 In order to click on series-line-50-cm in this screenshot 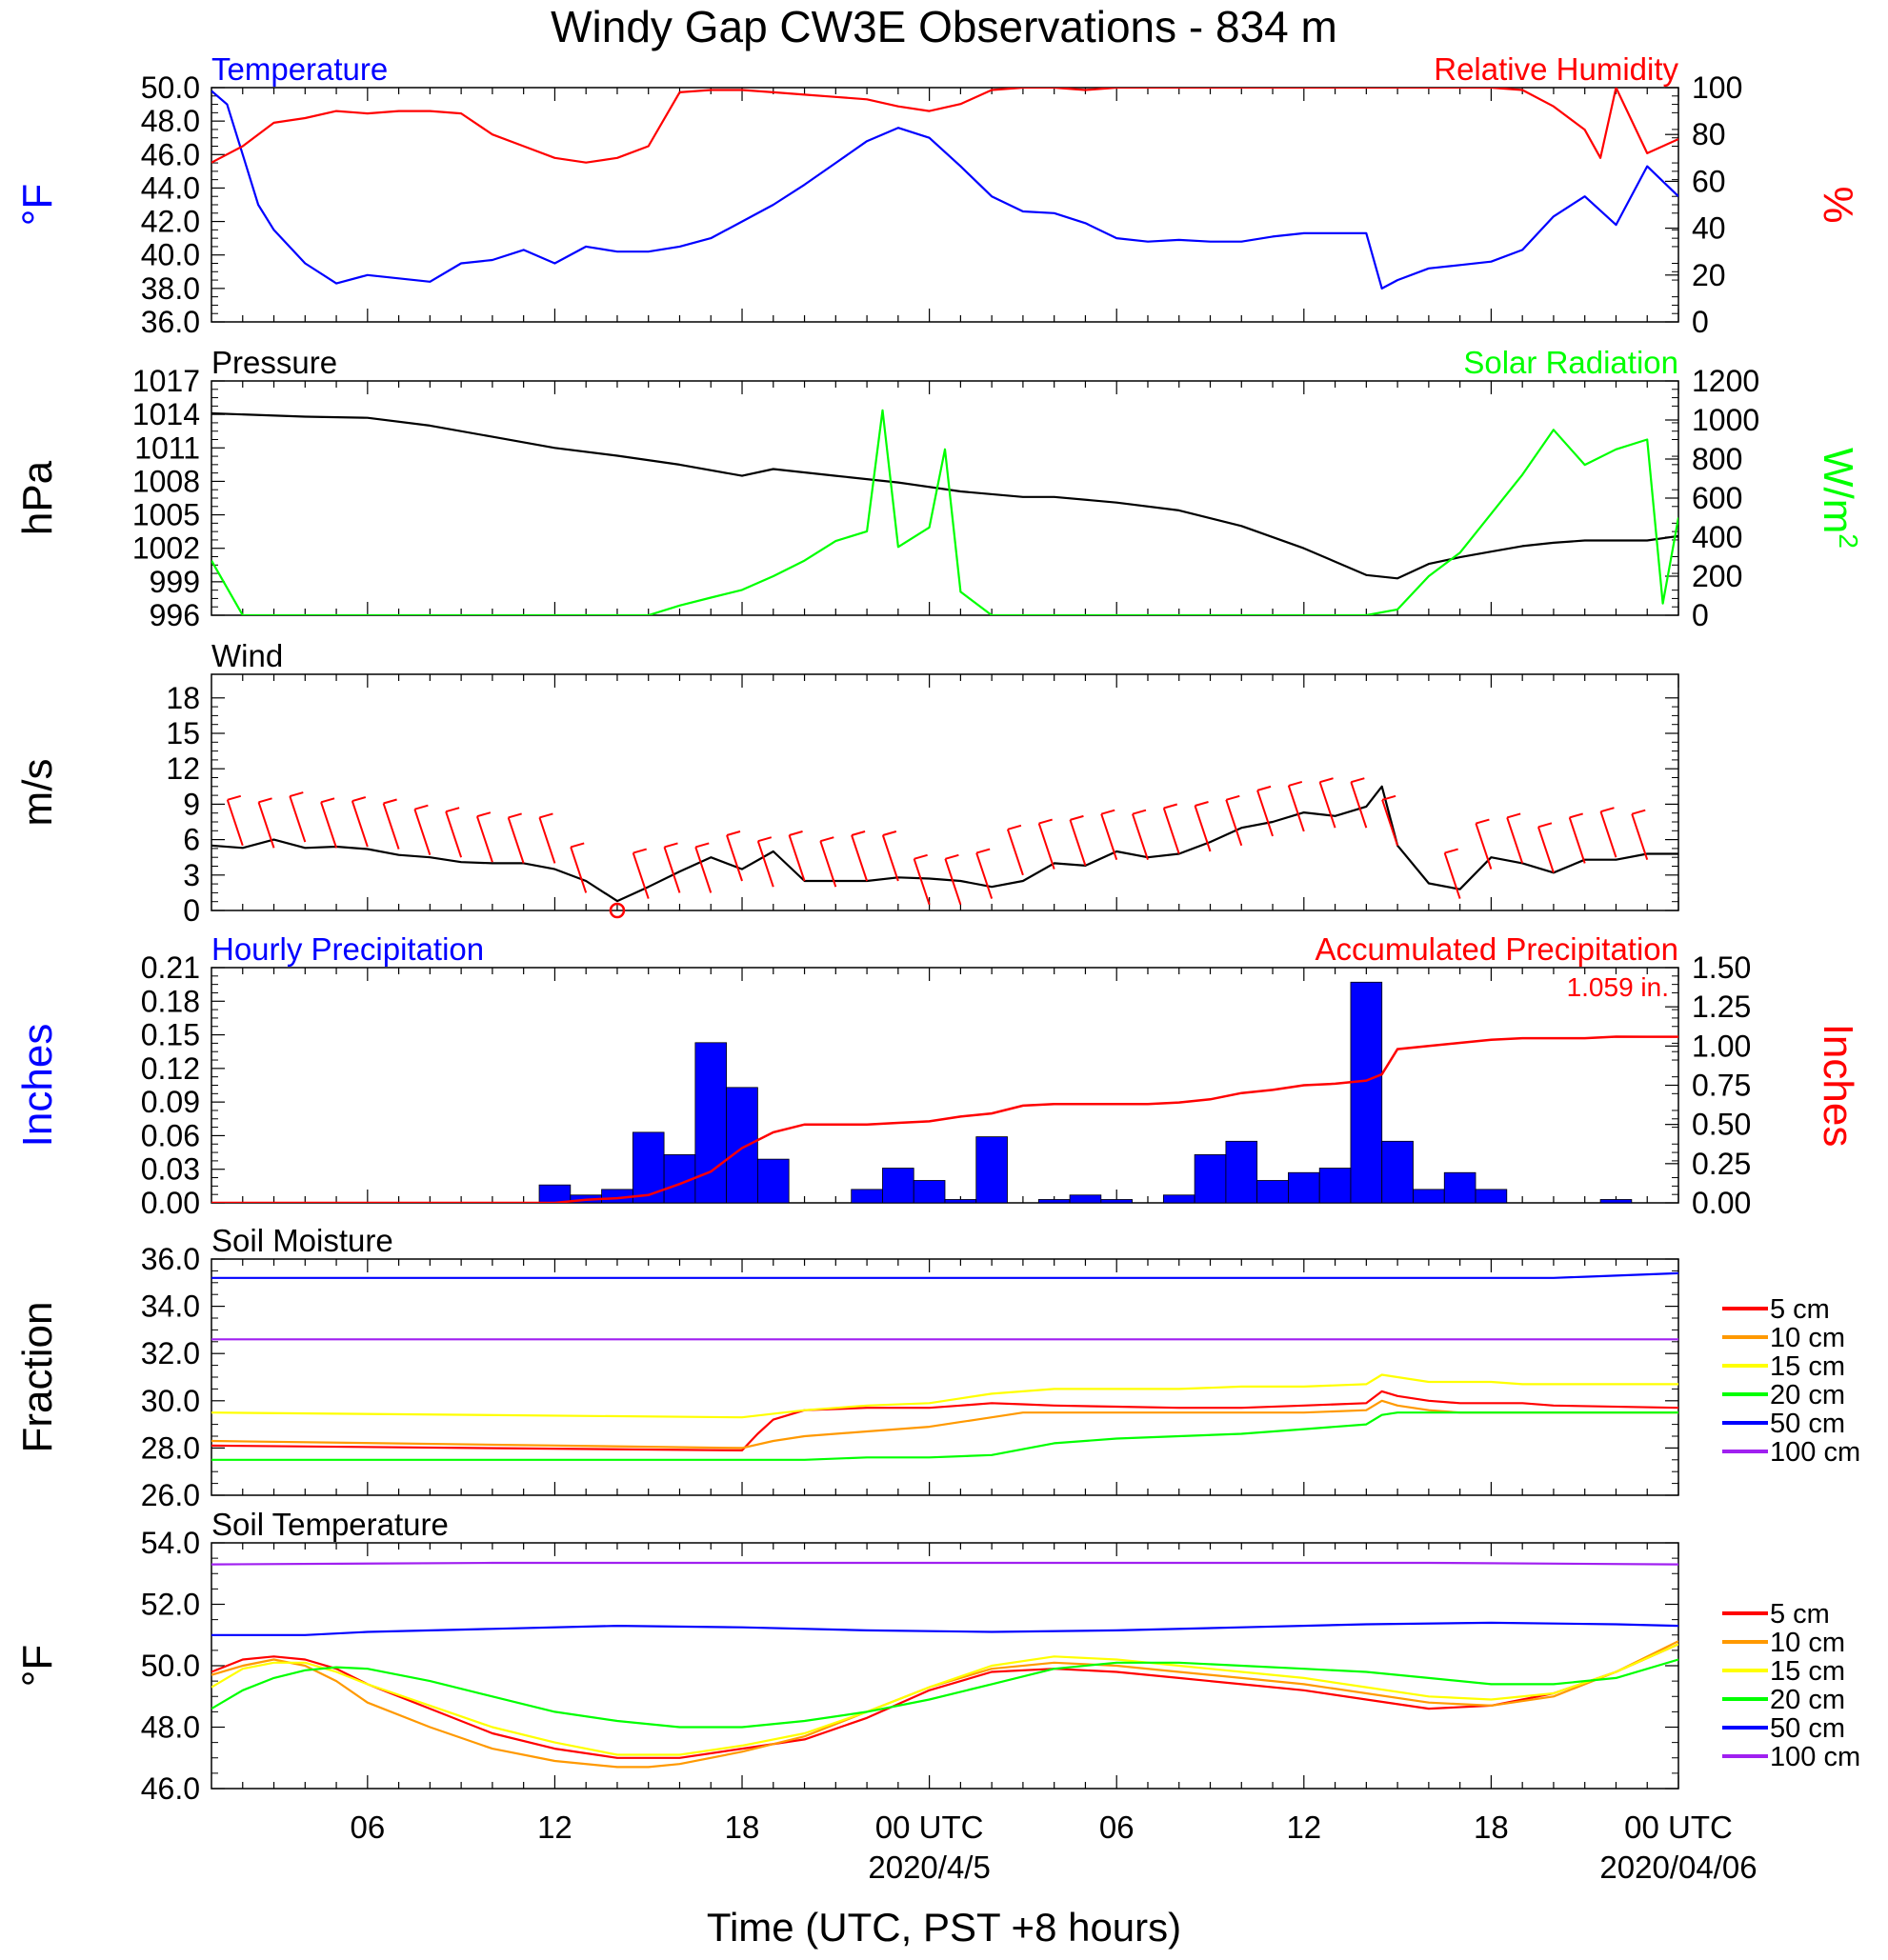, I will do `click(944, 1275)`.